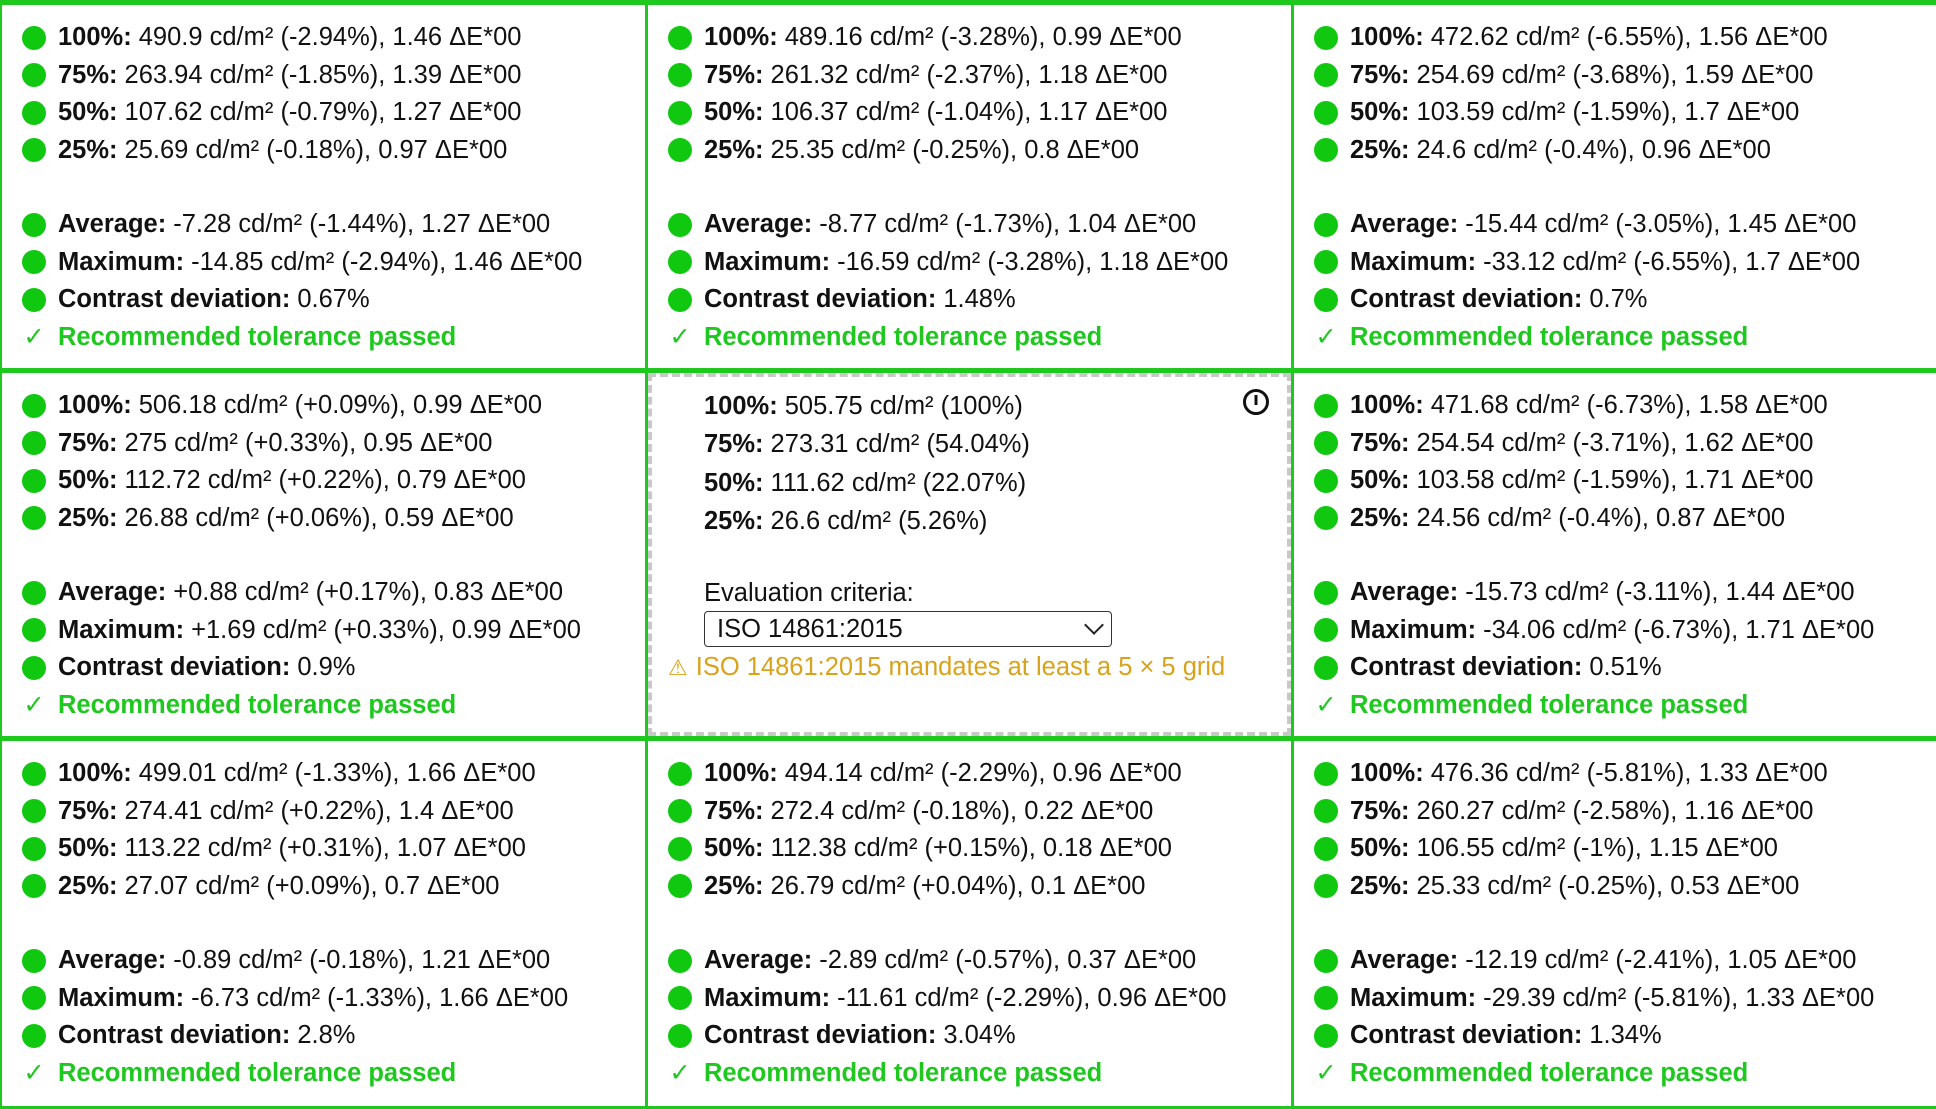 The image size is (1936, 1109). I want to click on measurement-row: 100%: 476.36 cd/m² (-5.81%), 1.33 ΔE*00, so click(1625, 774).